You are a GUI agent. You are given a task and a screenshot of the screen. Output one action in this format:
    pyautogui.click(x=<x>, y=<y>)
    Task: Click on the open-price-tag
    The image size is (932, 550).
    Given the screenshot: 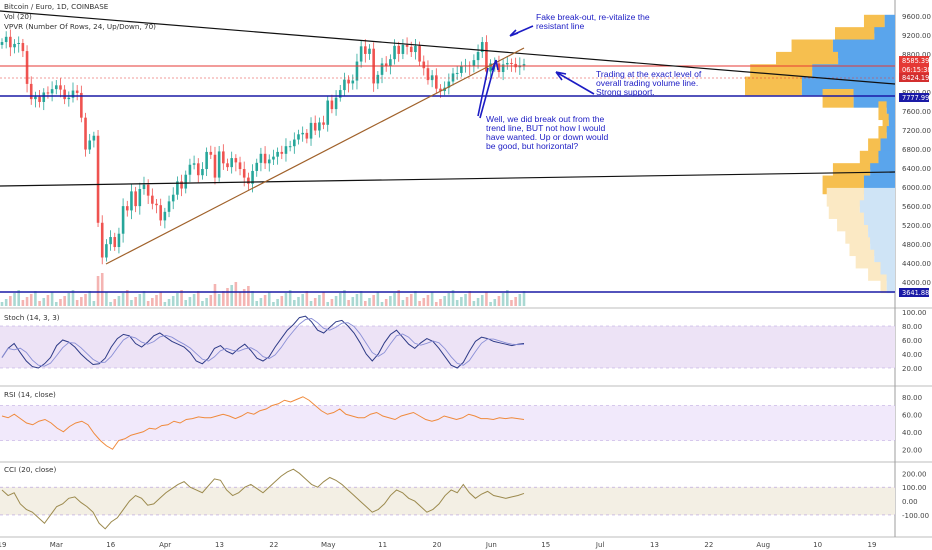 What is the action you would take?
    pyautogui.click(x=914, y=77)
    